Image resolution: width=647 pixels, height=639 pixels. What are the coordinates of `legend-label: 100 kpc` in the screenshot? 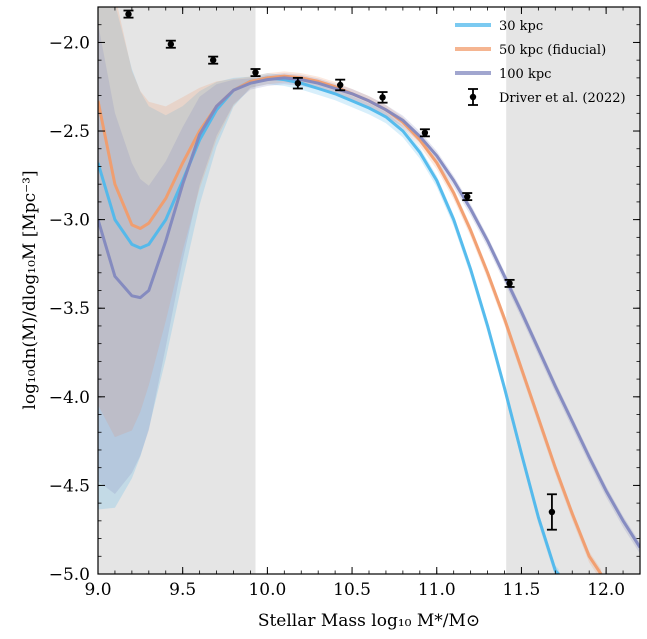 It's located at (525, 74).